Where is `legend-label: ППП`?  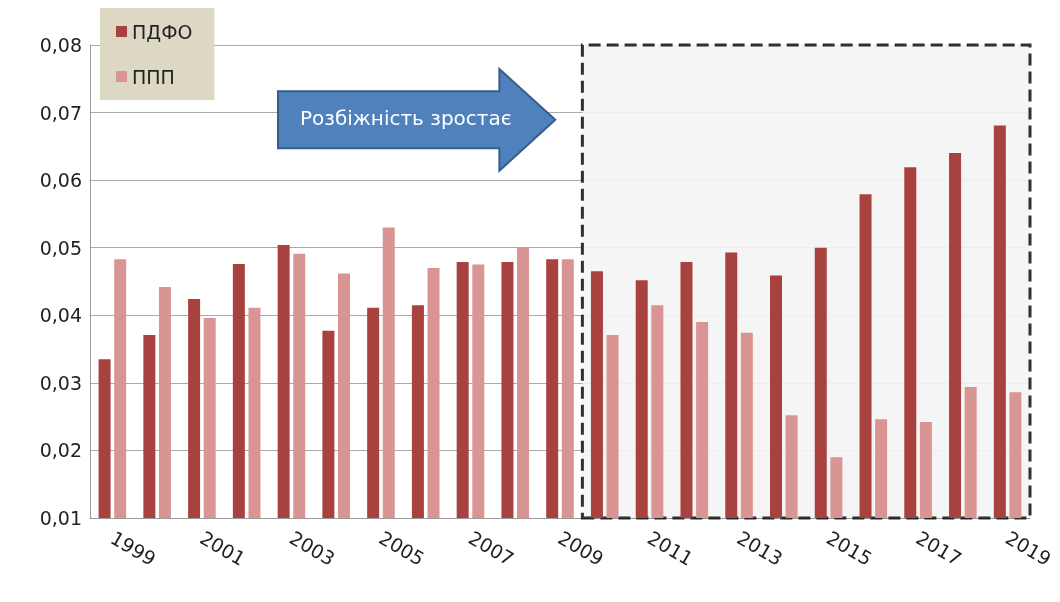
legend-label: ППП is located at coordinates (153, 76).